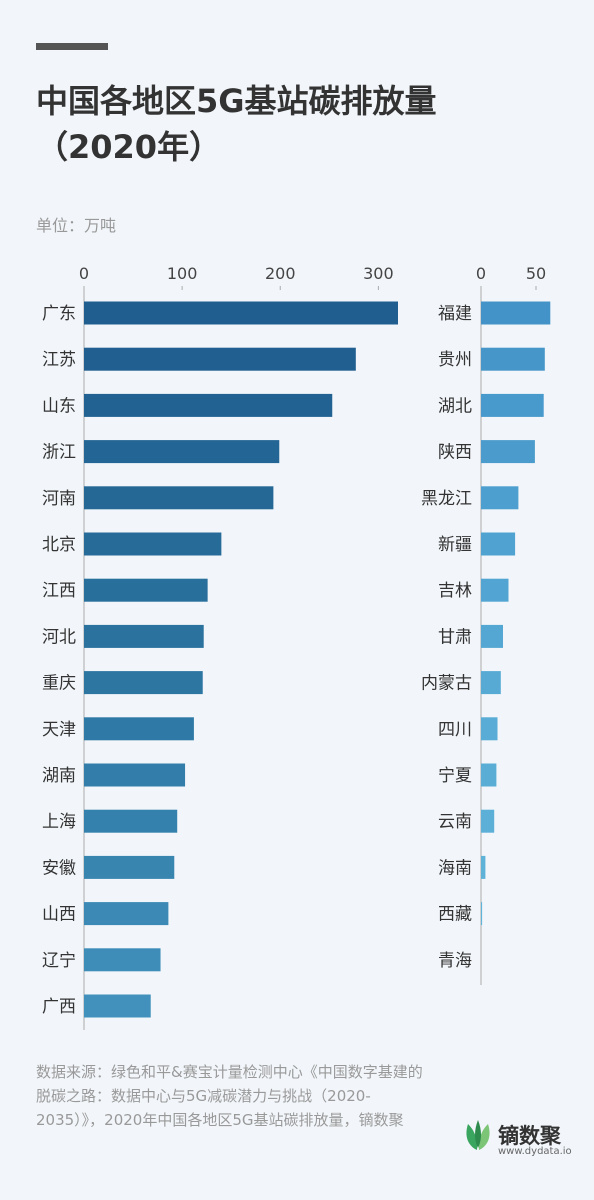 The image size is (594, 1200). Describe the element at coordinates (455, 453) in the screenshot. I see `chart-2-category-label: 陕西` at that location.